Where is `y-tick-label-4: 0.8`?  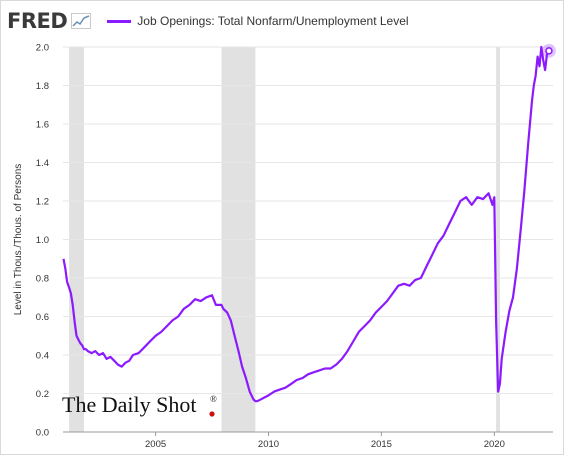
y-tick-label-4: 0.8 is located at coordinates (42, 279).